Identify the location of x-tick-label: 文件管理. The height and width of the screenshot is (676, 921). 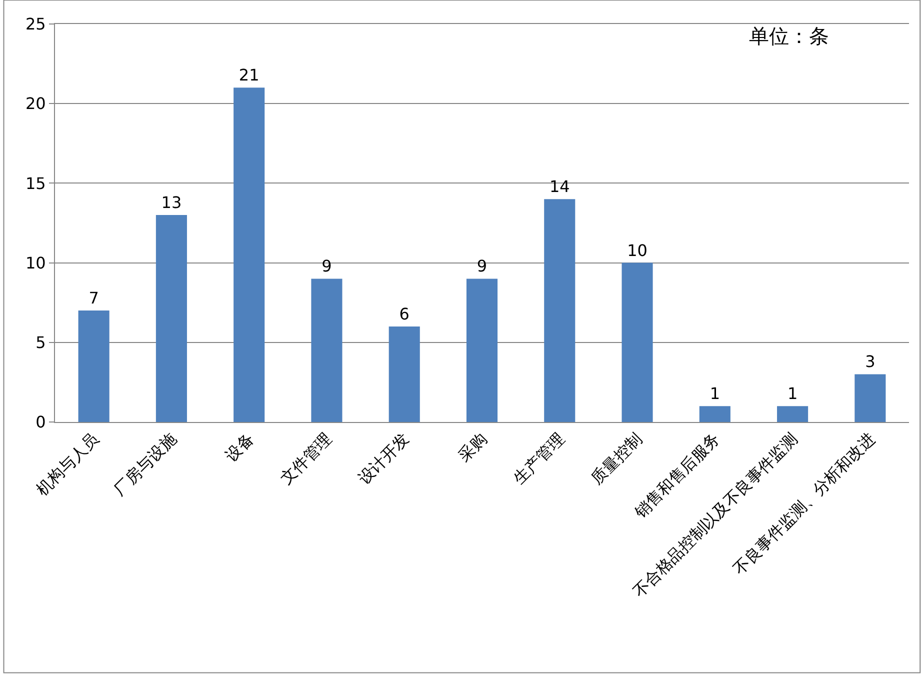
(306, 458).